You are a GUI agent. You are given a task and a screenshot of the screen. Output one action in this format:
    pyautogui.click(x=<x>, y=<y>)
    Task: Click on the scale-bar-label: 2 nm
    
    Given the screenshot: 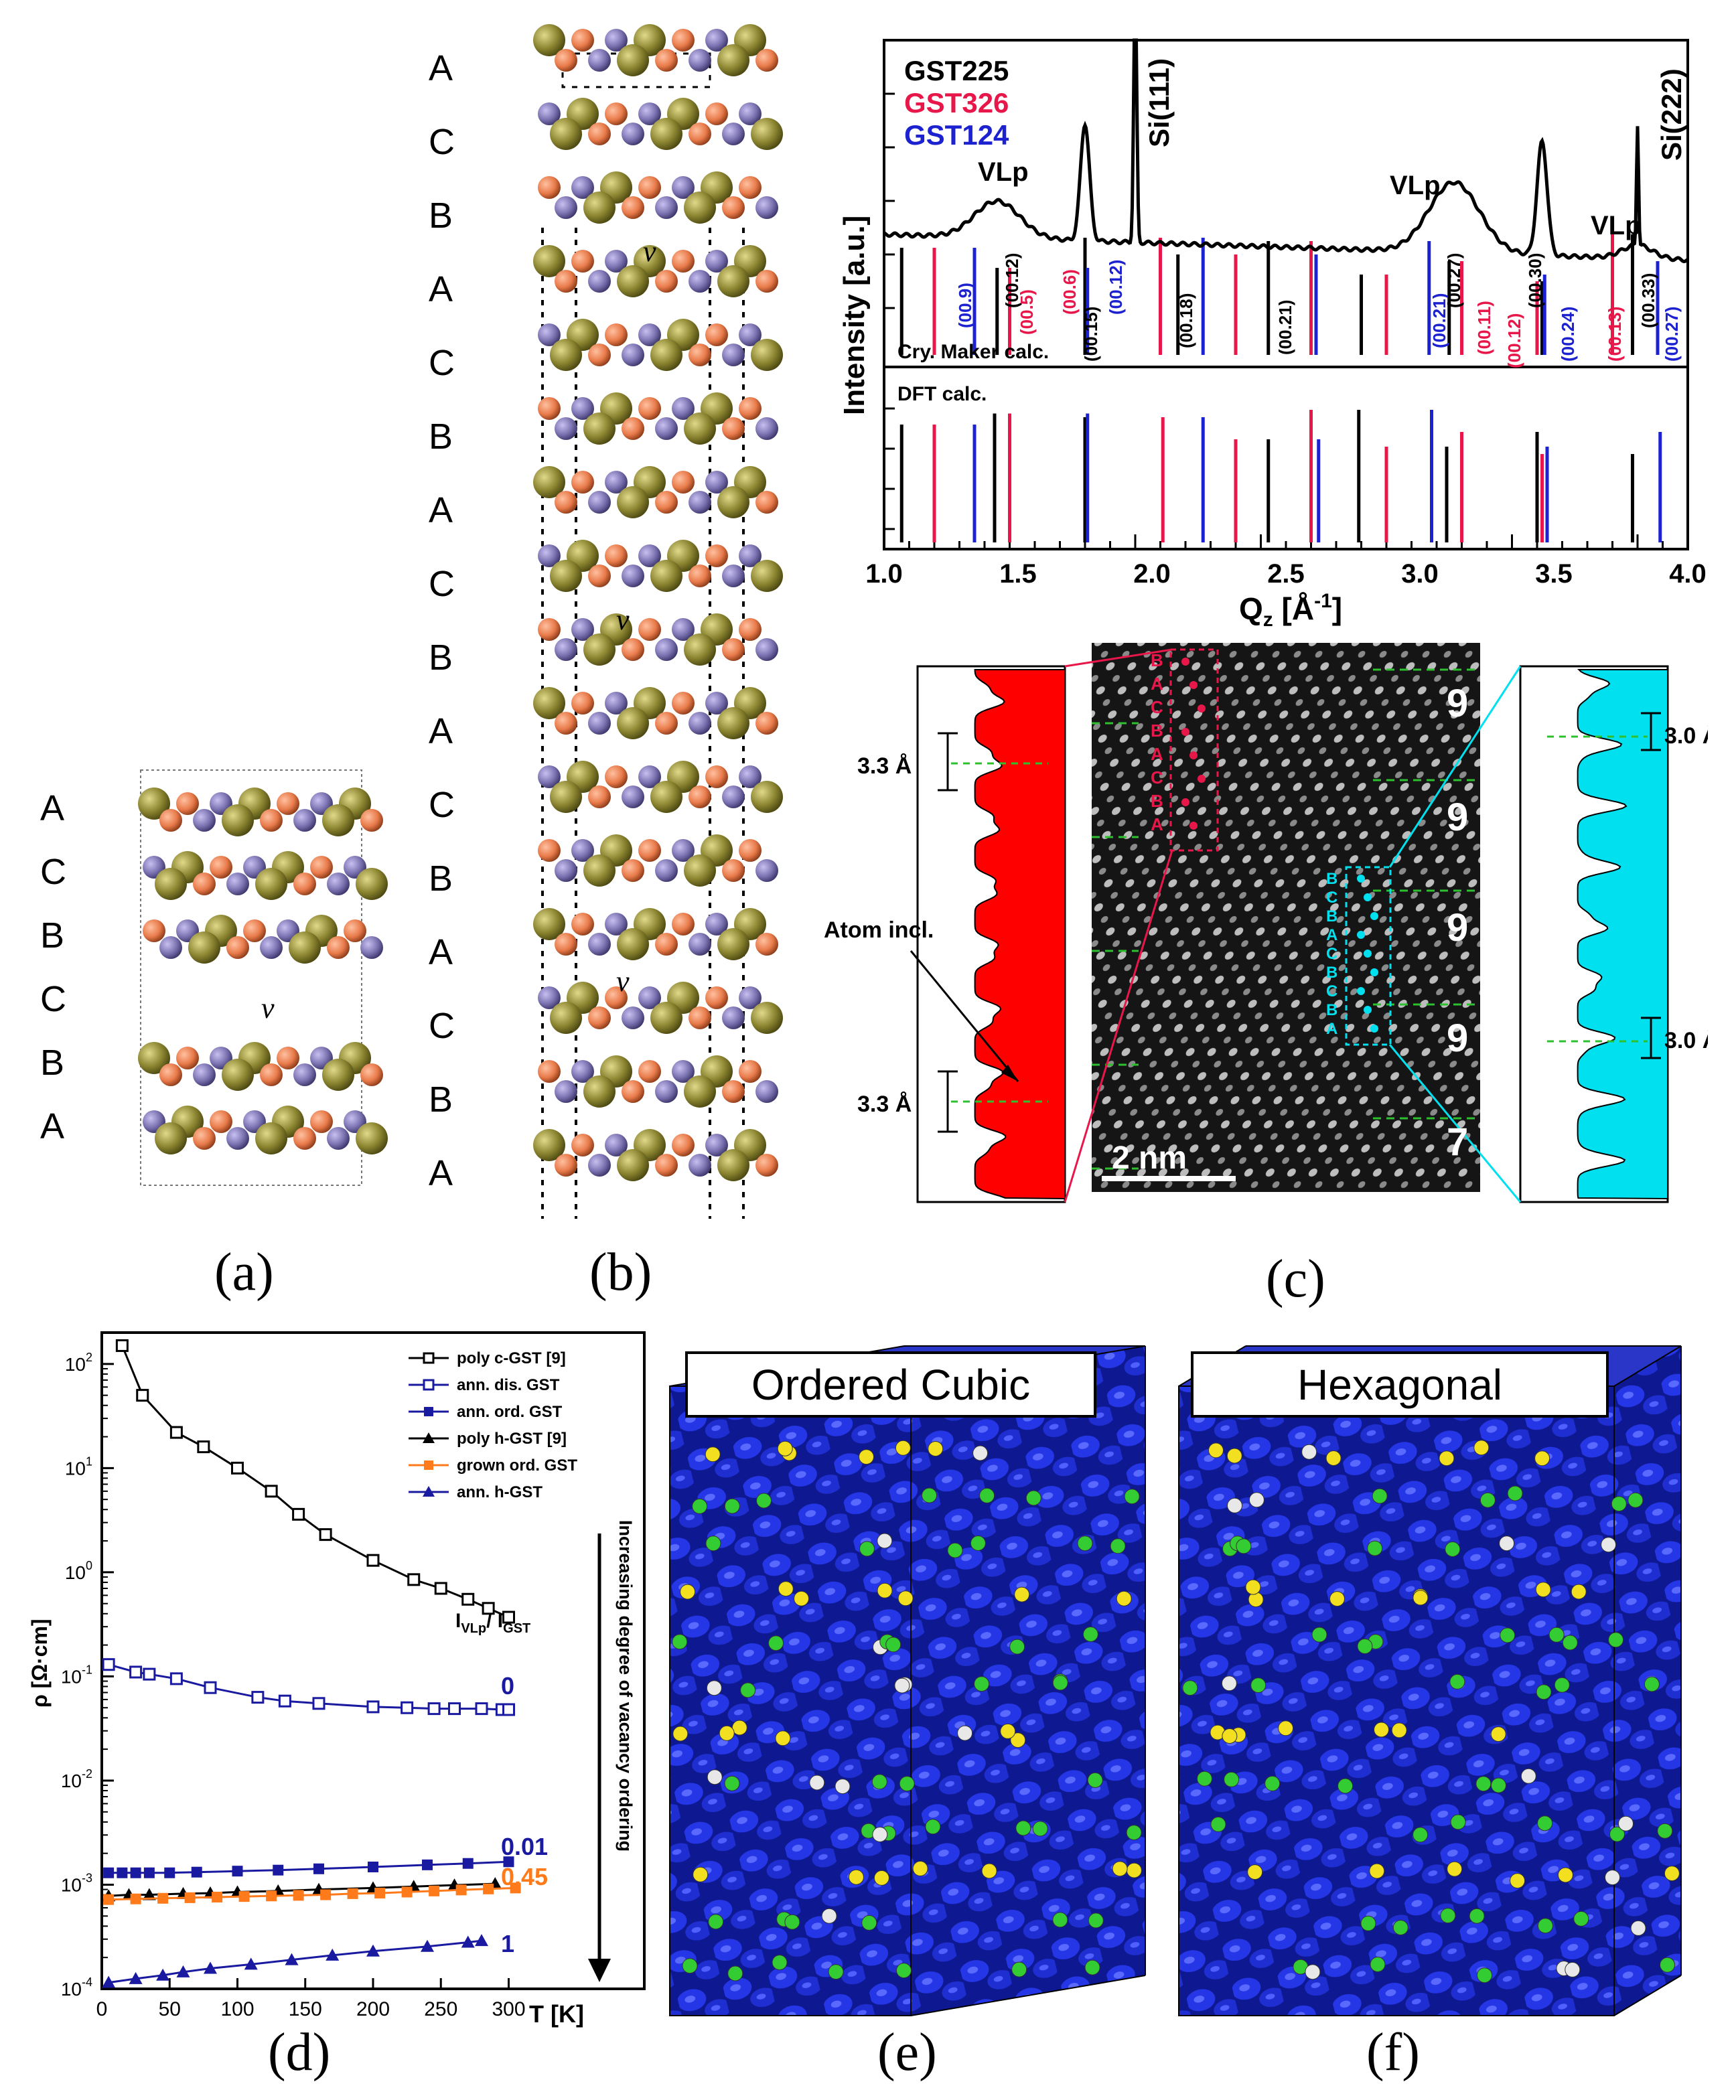 What is the action you would take?
    pyautogui.click(x=1149, y=1158)
    